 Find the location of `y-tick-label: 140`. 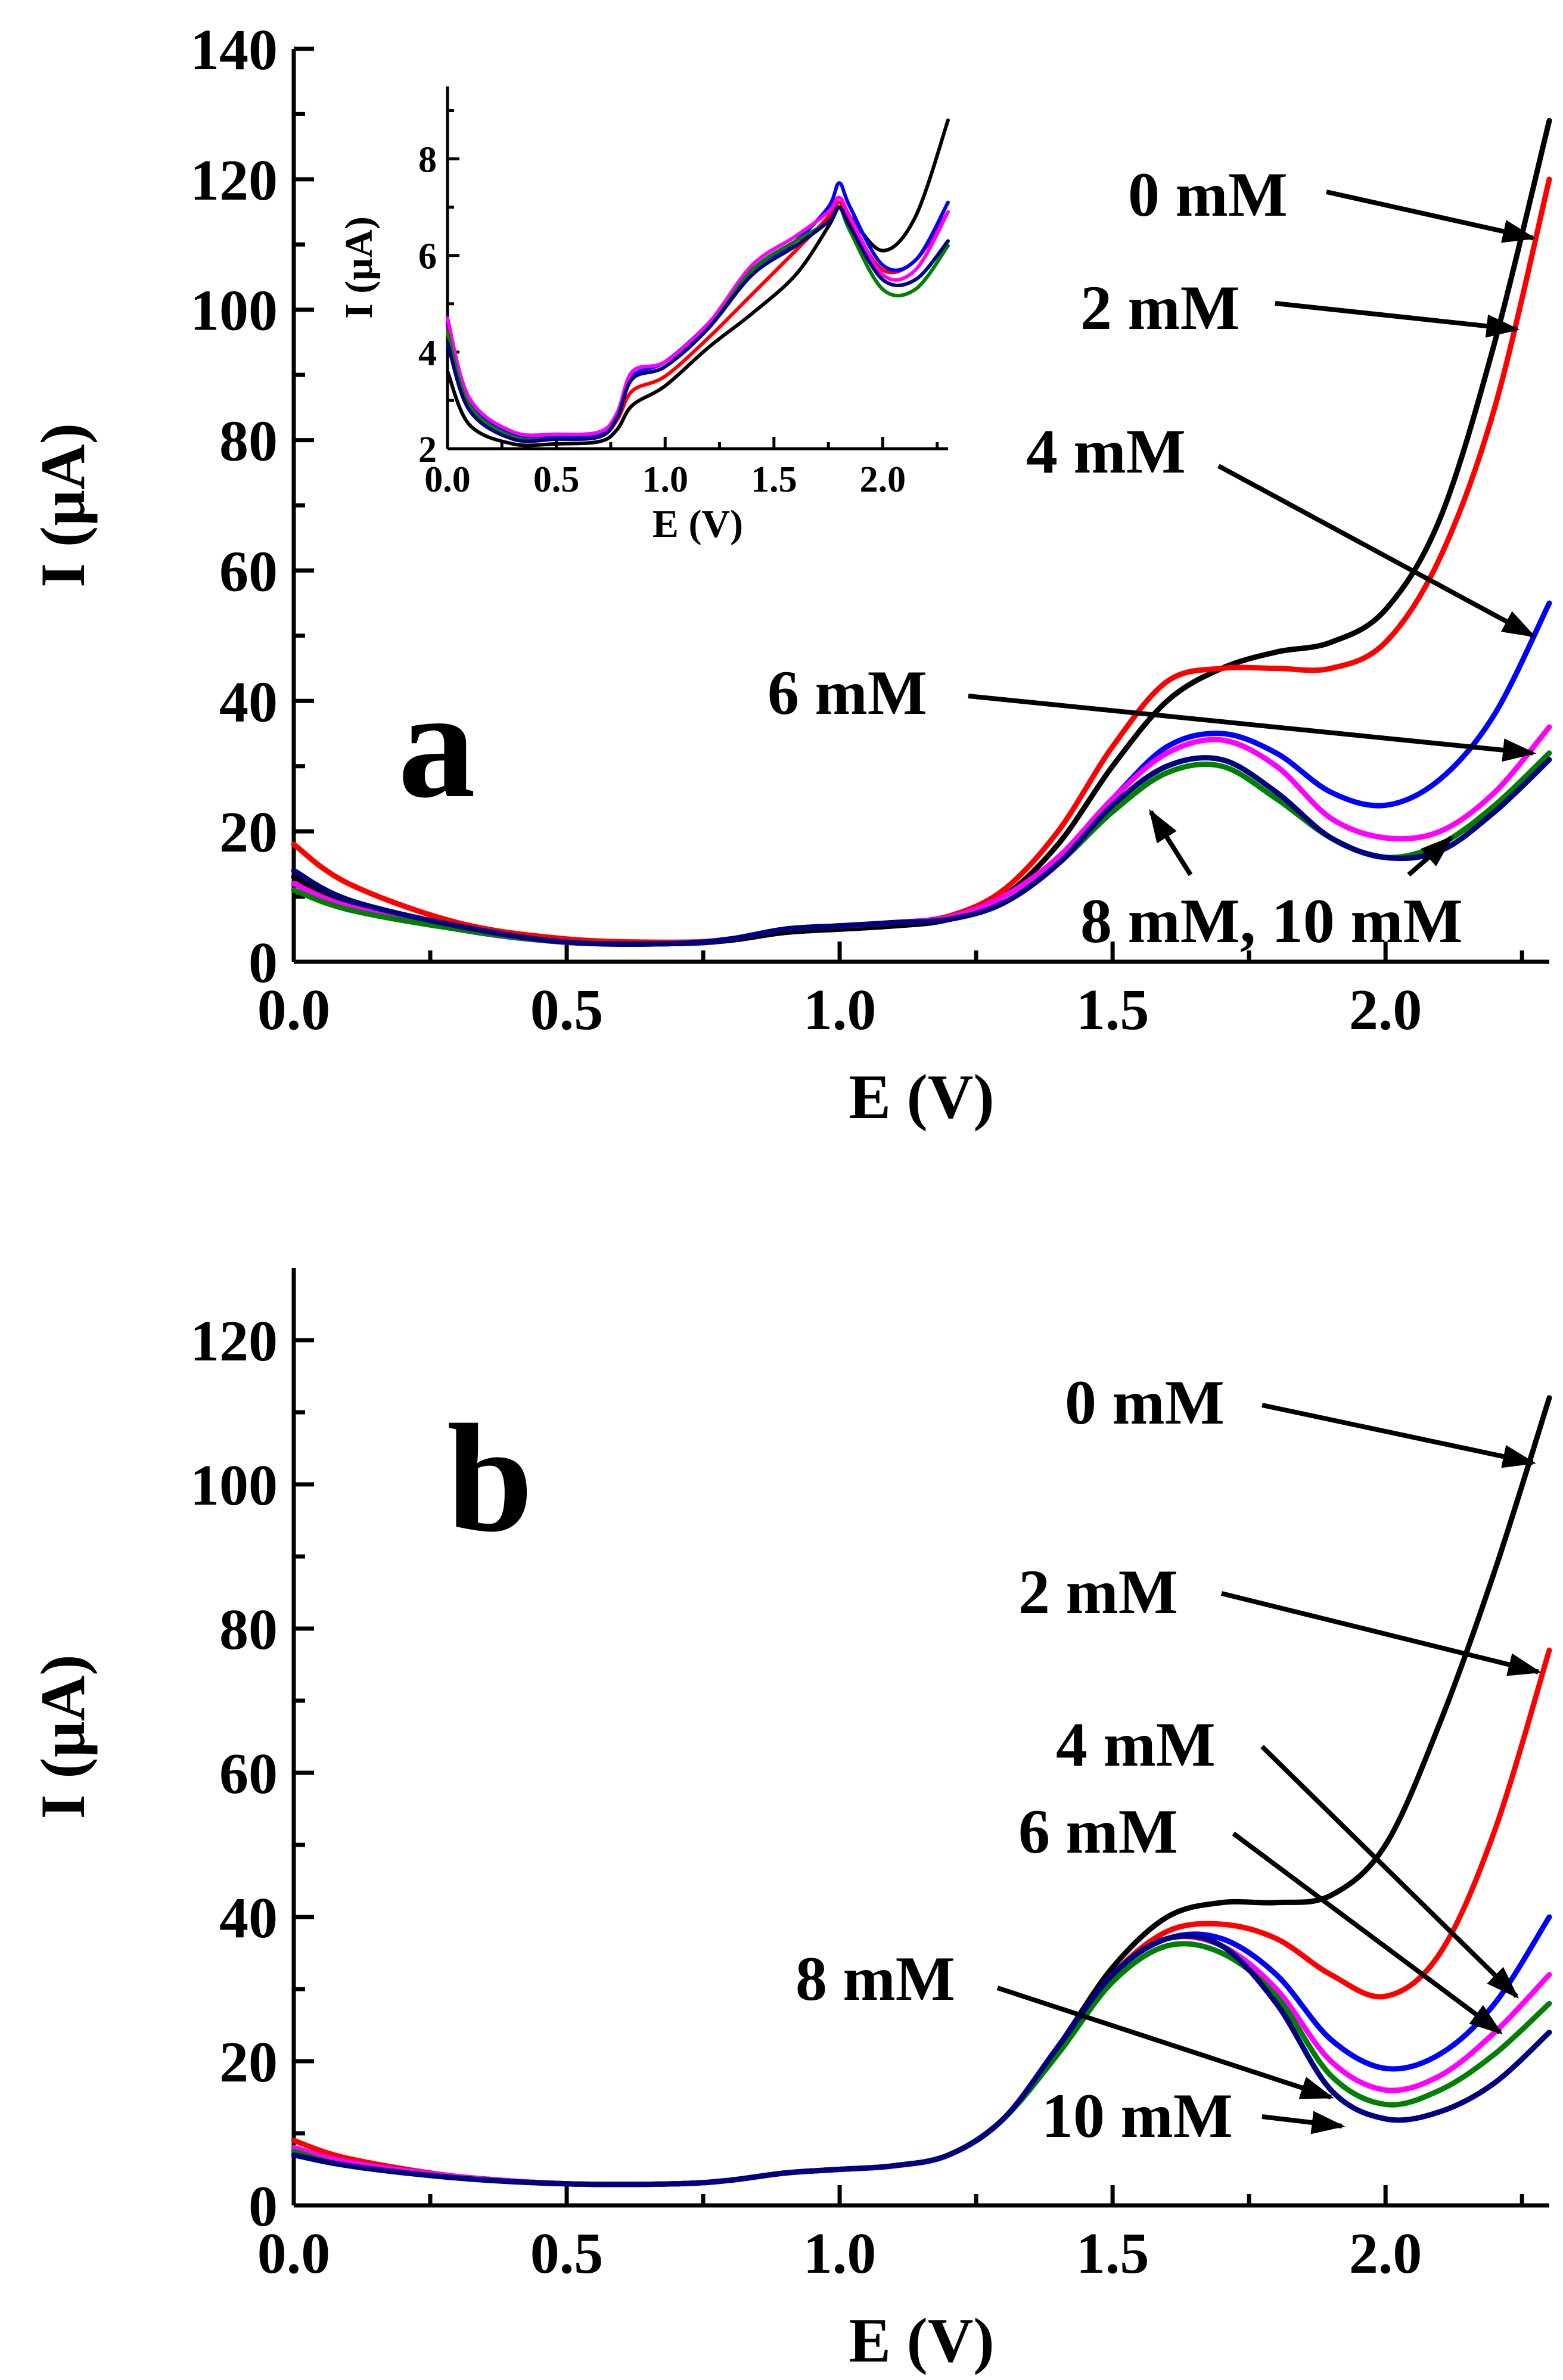

y-tick-label: 140 is located at coordinates (234, 50).